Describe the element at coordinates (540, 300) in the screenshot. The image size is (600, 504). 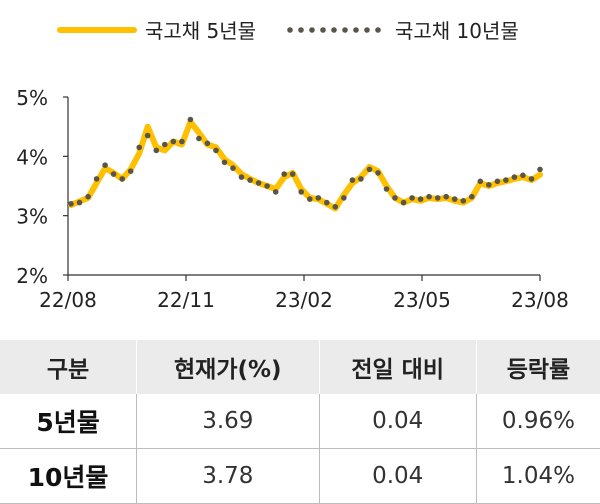
I see `x-tick-label: 23/08` at that location.